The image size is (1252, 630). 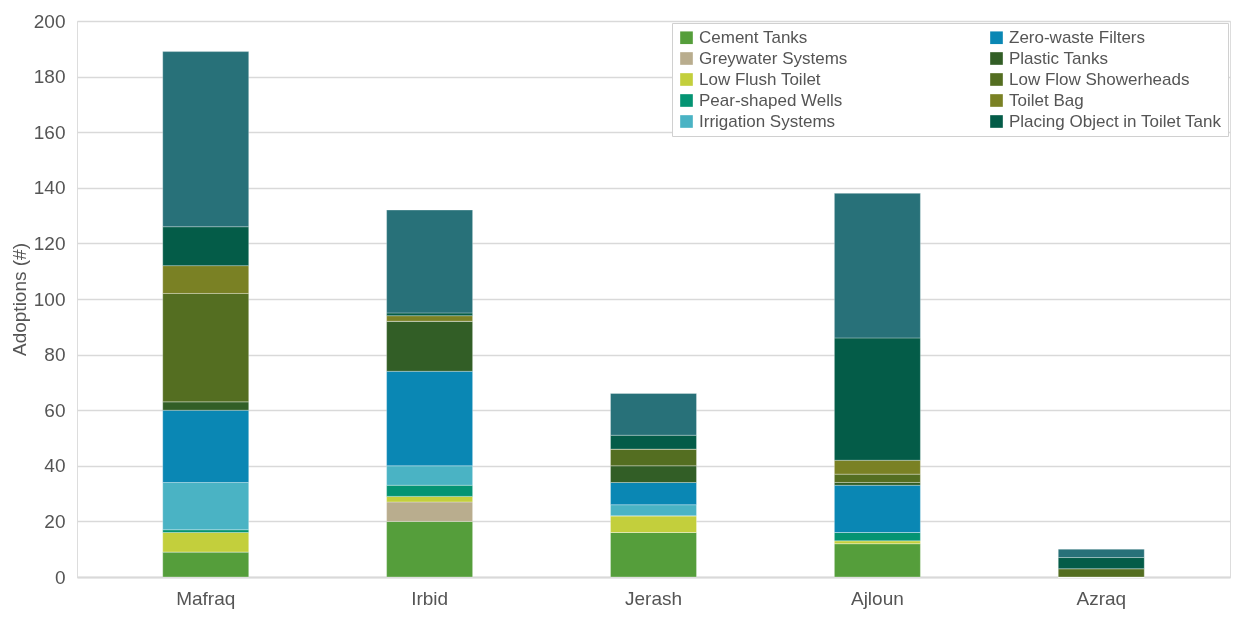 What do you see at coordinates (653, 598) in the screenshot?
I see `x-tick-label: Jerash` at bounding box center [653, 598].